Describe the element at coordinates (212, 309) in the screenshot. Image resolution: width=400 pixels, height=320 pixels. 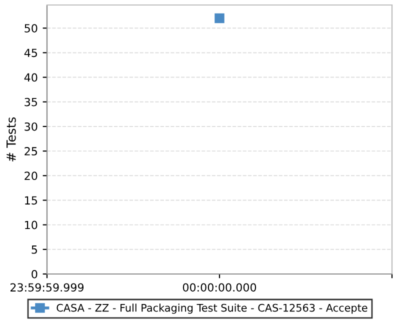
I see `legend-label: CASA - ZZ - Full Packaging Test Suite - CAS-12563 - Accepte` at that location.